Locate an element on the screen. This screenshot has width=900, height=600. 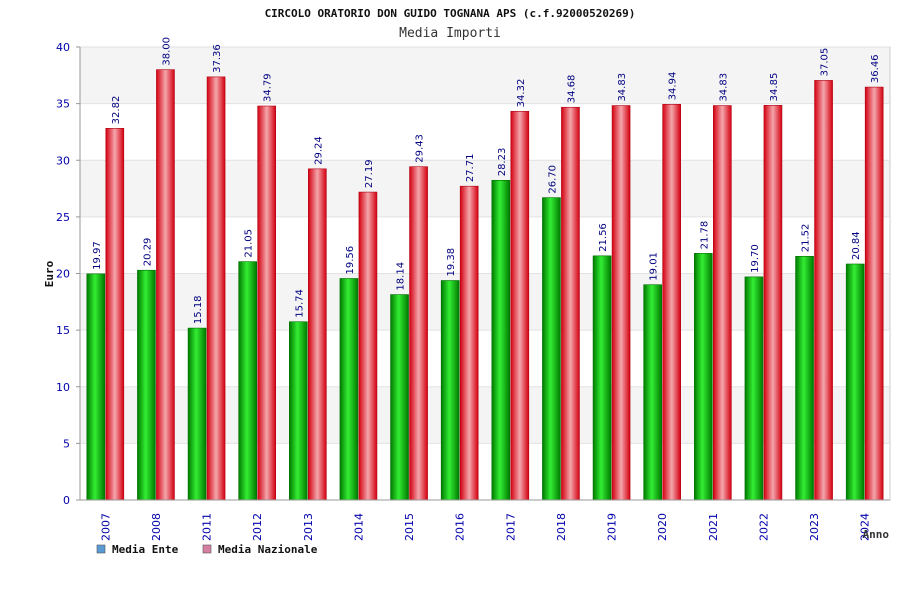
x-tick-label: 2022 is located at coordinates (763, 527).